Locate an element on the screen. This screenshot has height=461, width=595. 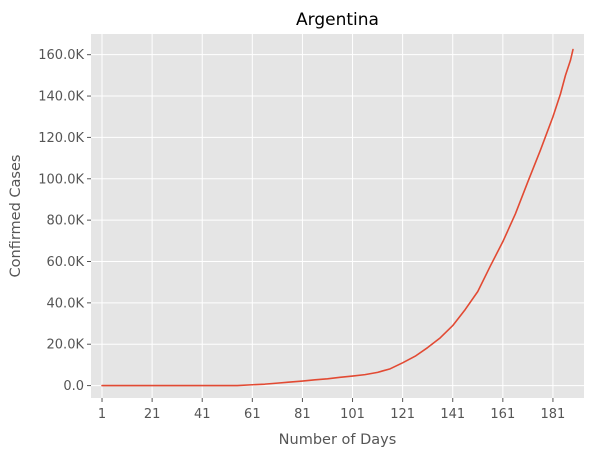
y-tick-label: 160.0K is located at coordinates (61, 55).